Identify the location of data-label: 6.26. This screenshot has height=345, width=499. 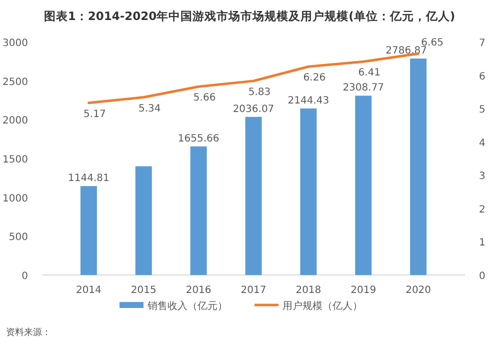
(314, 78).